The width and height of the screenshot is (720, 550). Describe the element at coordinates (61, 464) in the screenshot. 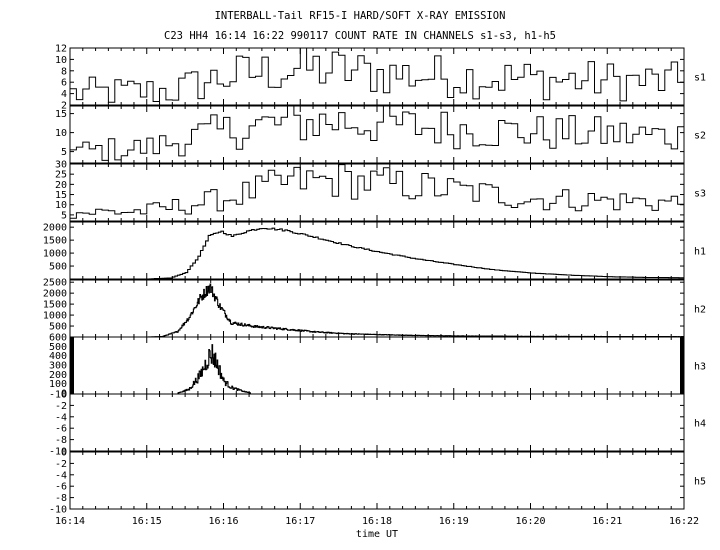

I see `y-tick-label-h5: -2` at that location.